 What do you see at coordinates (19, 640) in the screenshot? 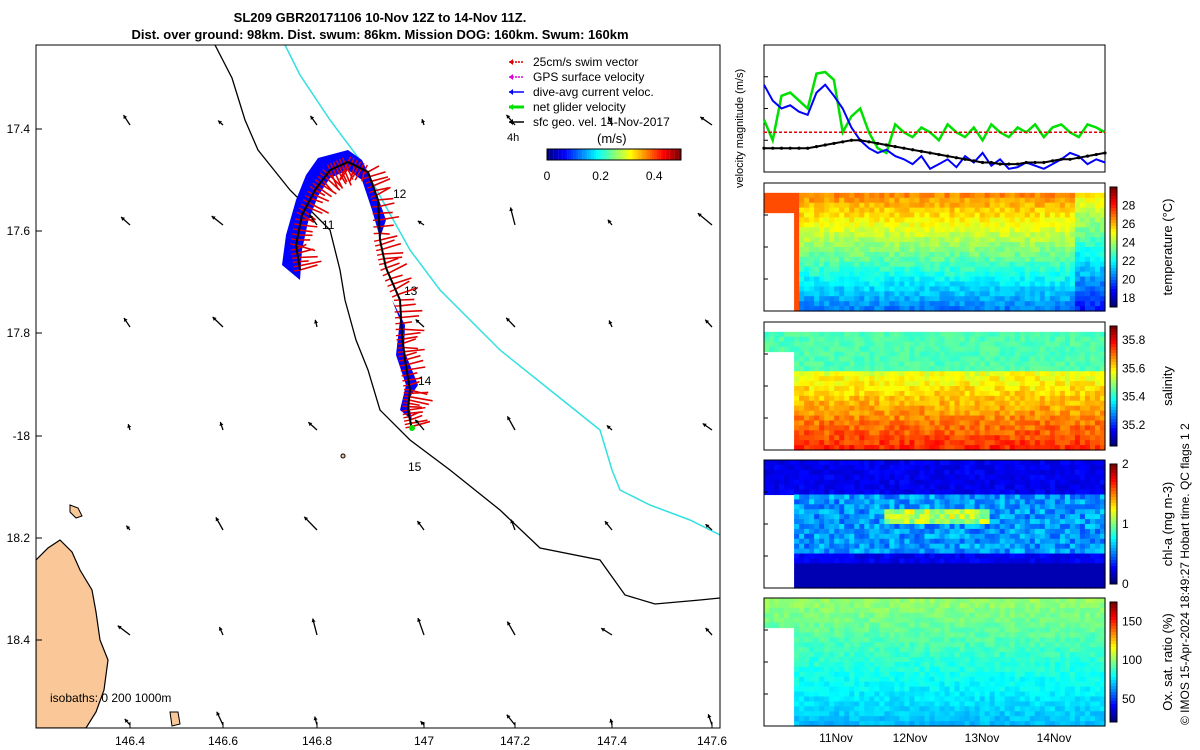
I see `y-tick-label: 18.4` at bounding box center [19, 640].